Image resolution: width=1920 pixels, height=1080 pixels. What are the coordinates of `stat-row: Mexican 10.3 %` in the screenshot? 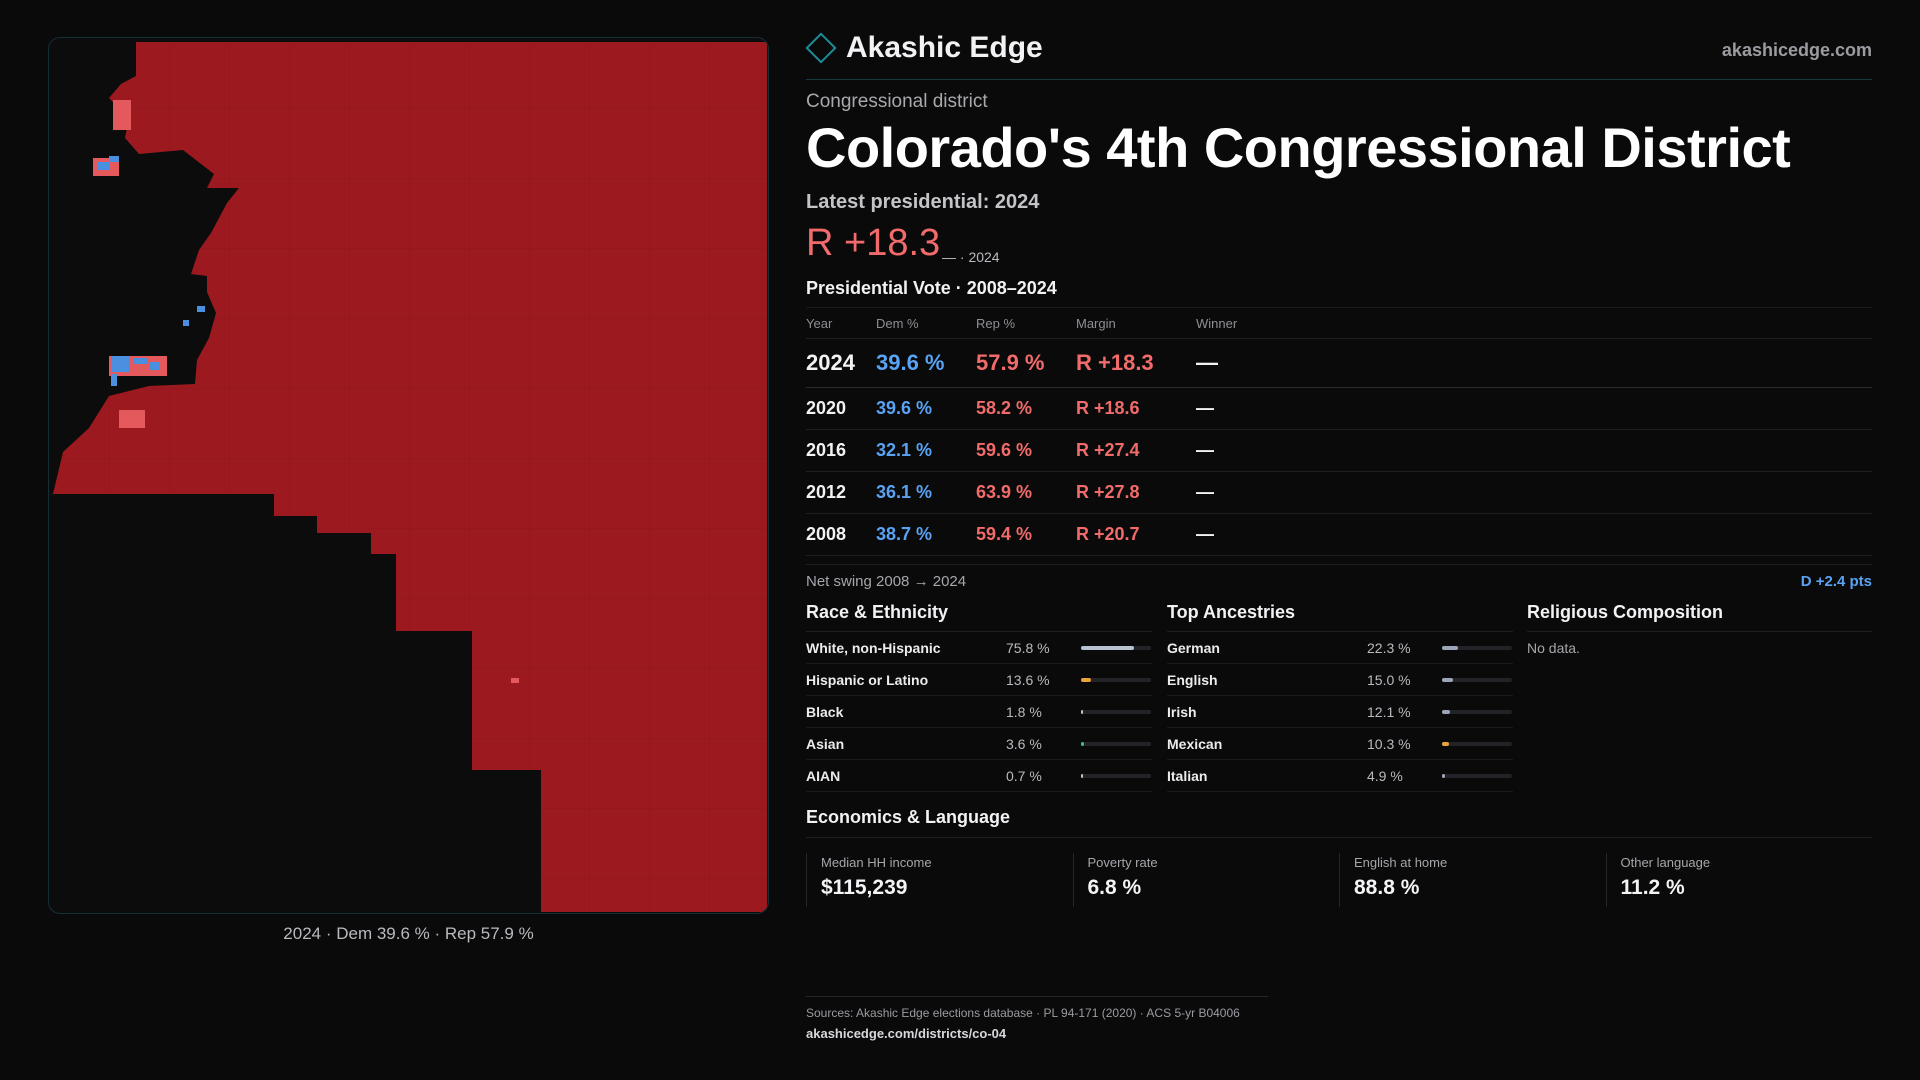 It's located at (1340, 744).